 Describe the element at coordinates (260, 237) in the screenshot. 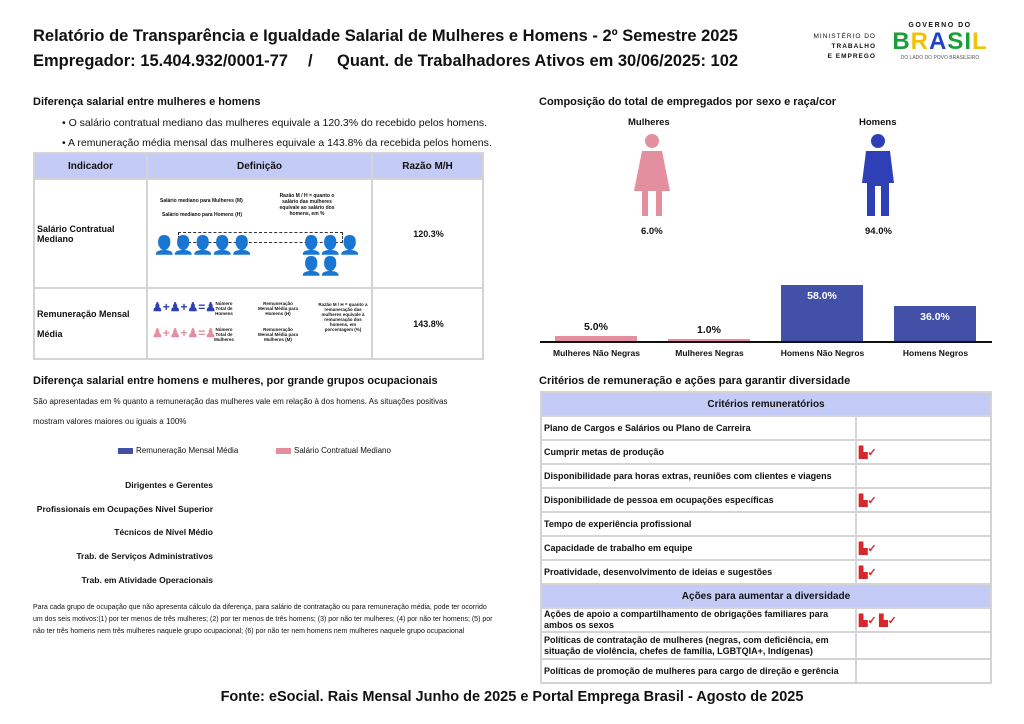

I see `dashed-guide` at that location.